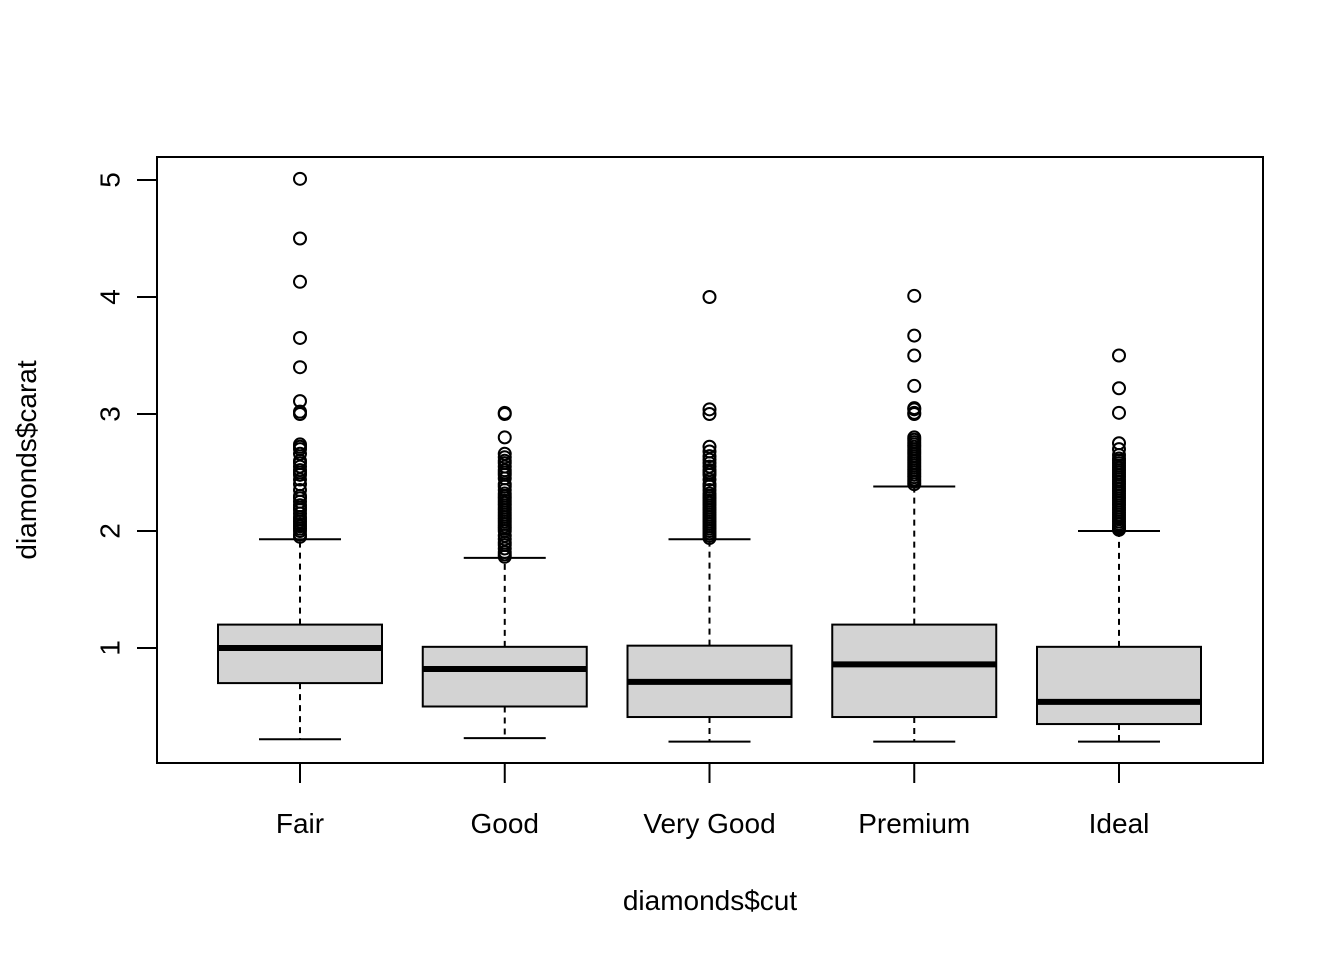  Describe the element at coordinates (110, 297) in the screenshot. I see `y-tick-label: 4` at that location.